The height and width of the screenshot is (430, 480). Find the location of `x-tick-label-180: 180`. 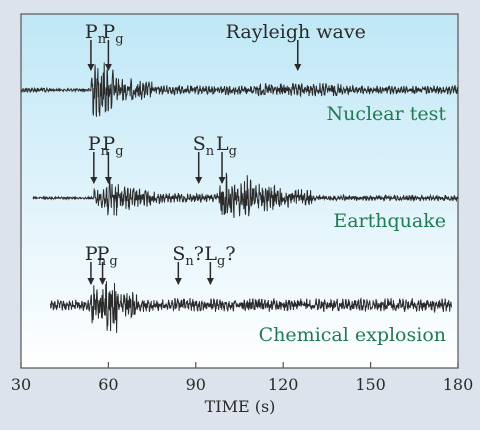

x-tick-label-180: 180 is located at coordinates (458, 384).